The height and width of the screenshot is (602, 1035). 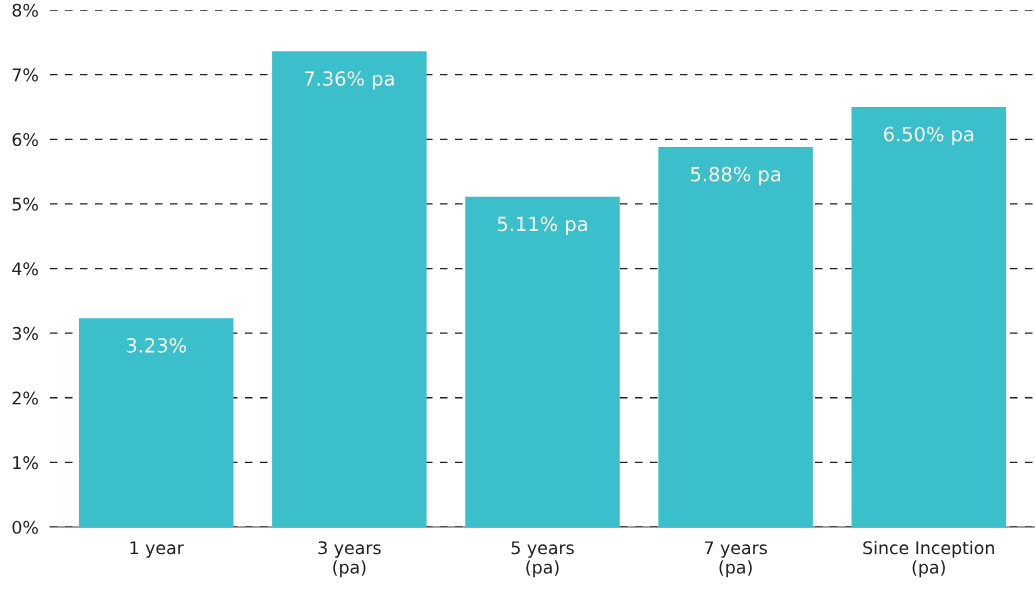 I want to click on x-tick-label: 7 years (pa), so click(x=735, y=559).